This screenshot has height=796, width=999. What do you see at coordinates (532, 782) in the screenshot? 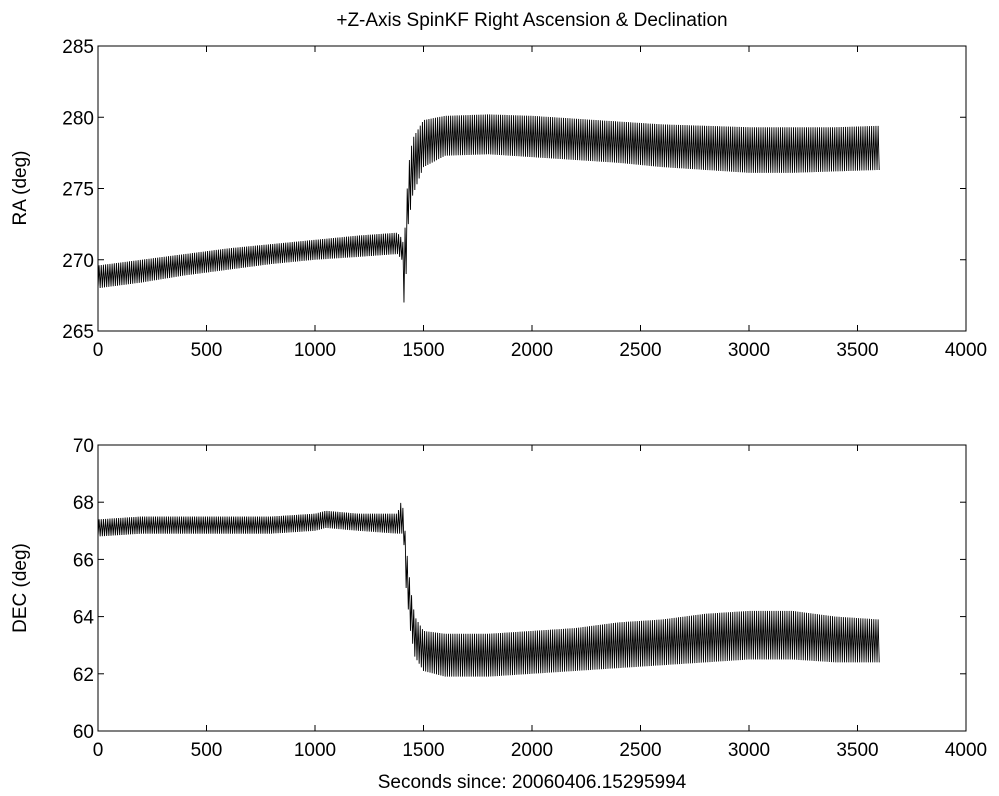
I see `x-axis-label: Seconds since: 20060406.15295994` at bounding box center [532, 782].